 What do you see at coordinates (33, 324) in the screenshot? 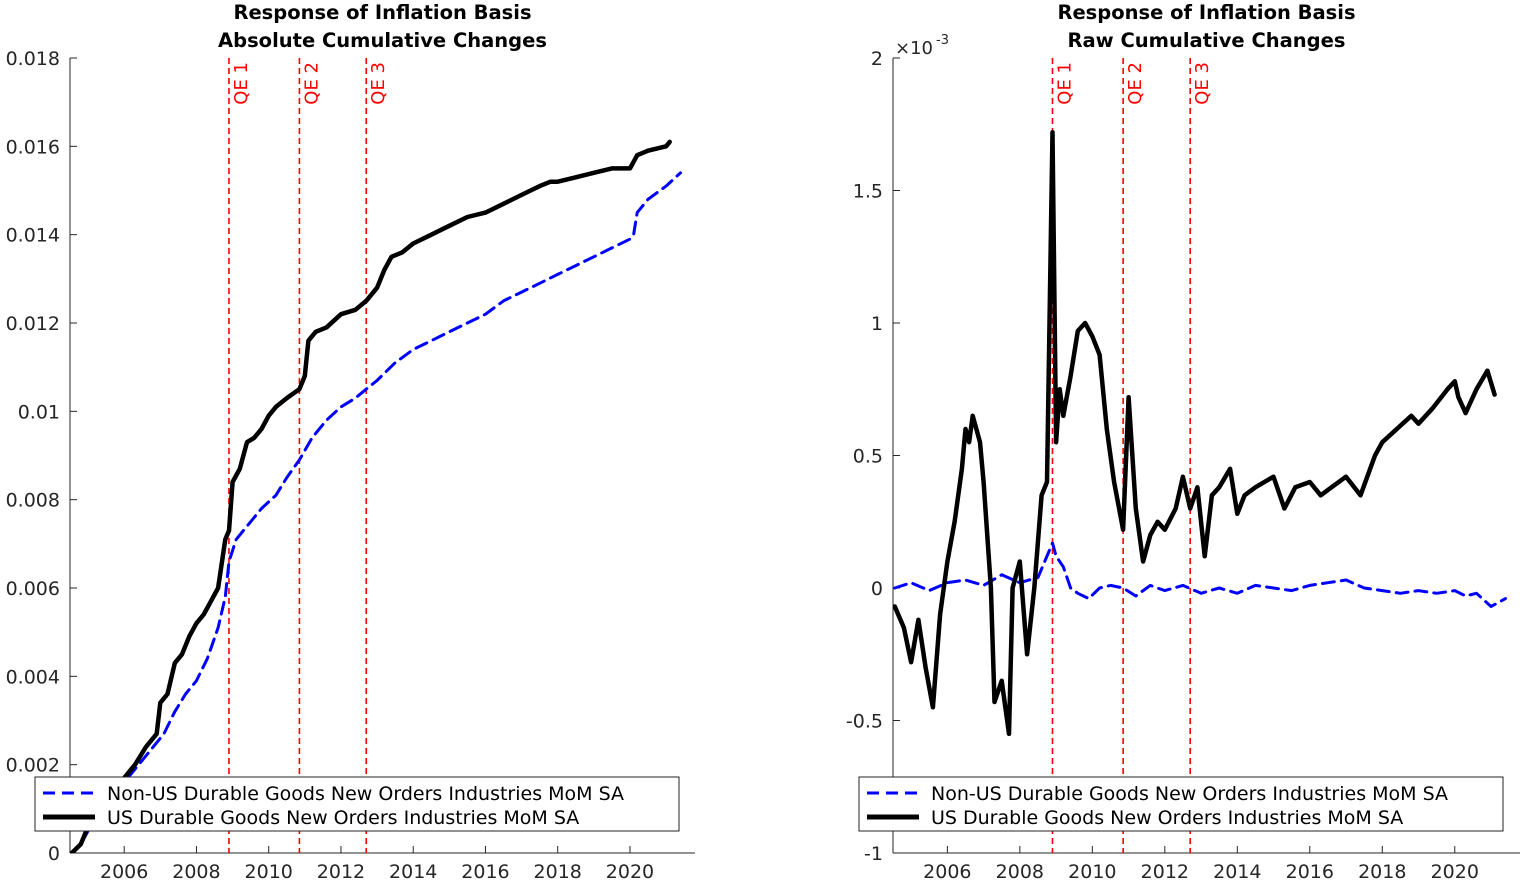
I see `y-tick-label: 0.012` at bounding box center [33, 324].